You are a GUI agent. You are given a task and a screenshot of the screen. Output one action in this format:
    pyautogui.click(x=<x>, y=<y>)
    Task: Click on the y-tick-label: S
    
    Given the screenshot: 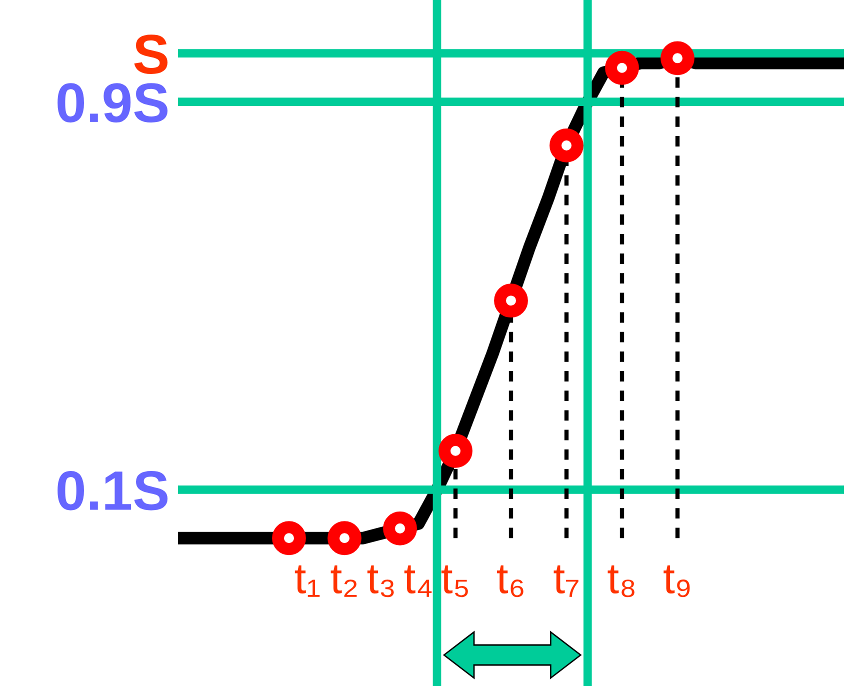 What is the action you would take?
    pyautogui.click(x=151, y=54)
    